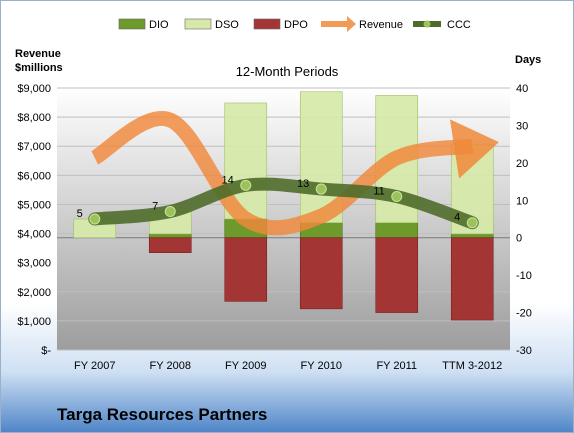  Describe the element at coordinates (34, 322) in the screenshot. I see `left-tick-label: $1,000` at that location.